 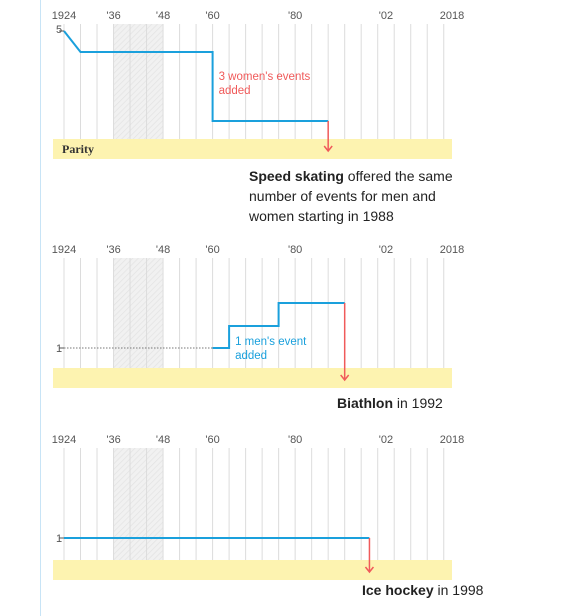 I want to click on y-tick-label: 5, so click(x=59, y=30).